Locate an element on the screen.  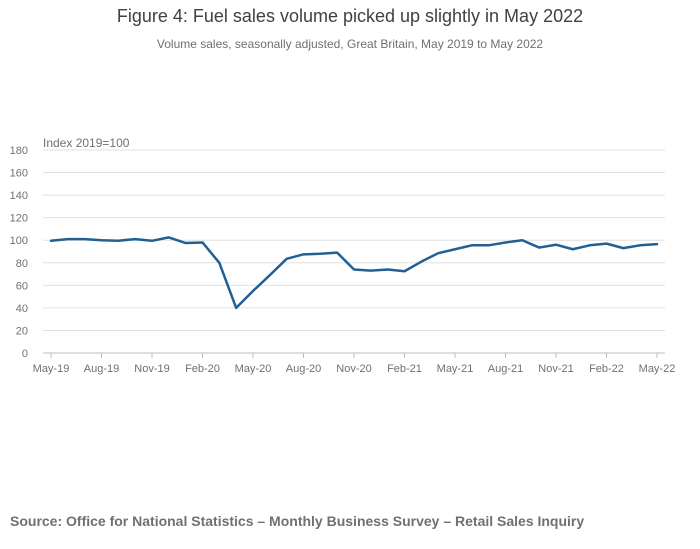
x-tick-label: Feb-22 is located at coordinates (606, 369).